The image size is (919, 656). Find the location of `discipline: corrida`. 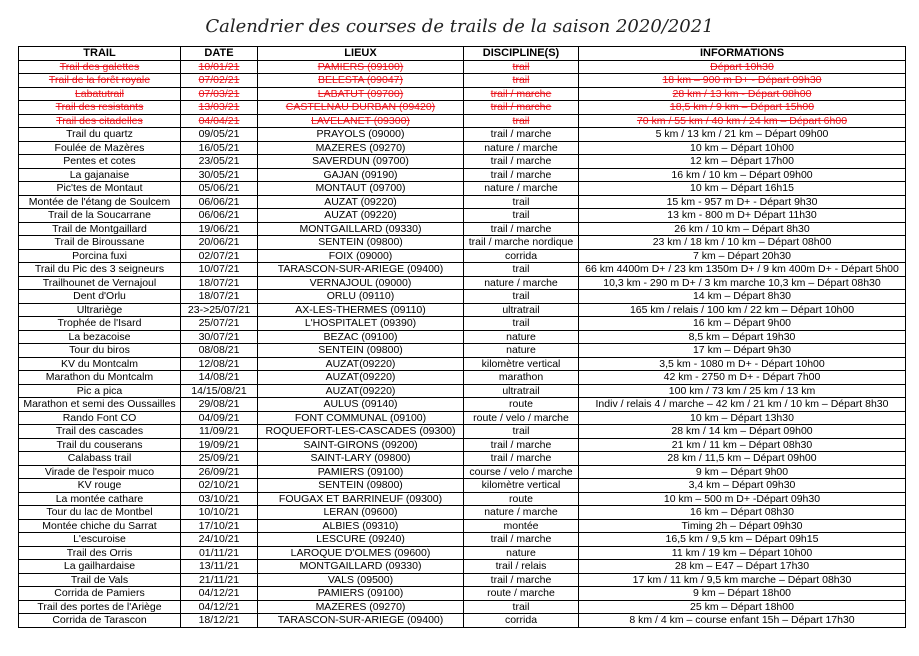

discipline: corrida is located at coordinates (521, 620).